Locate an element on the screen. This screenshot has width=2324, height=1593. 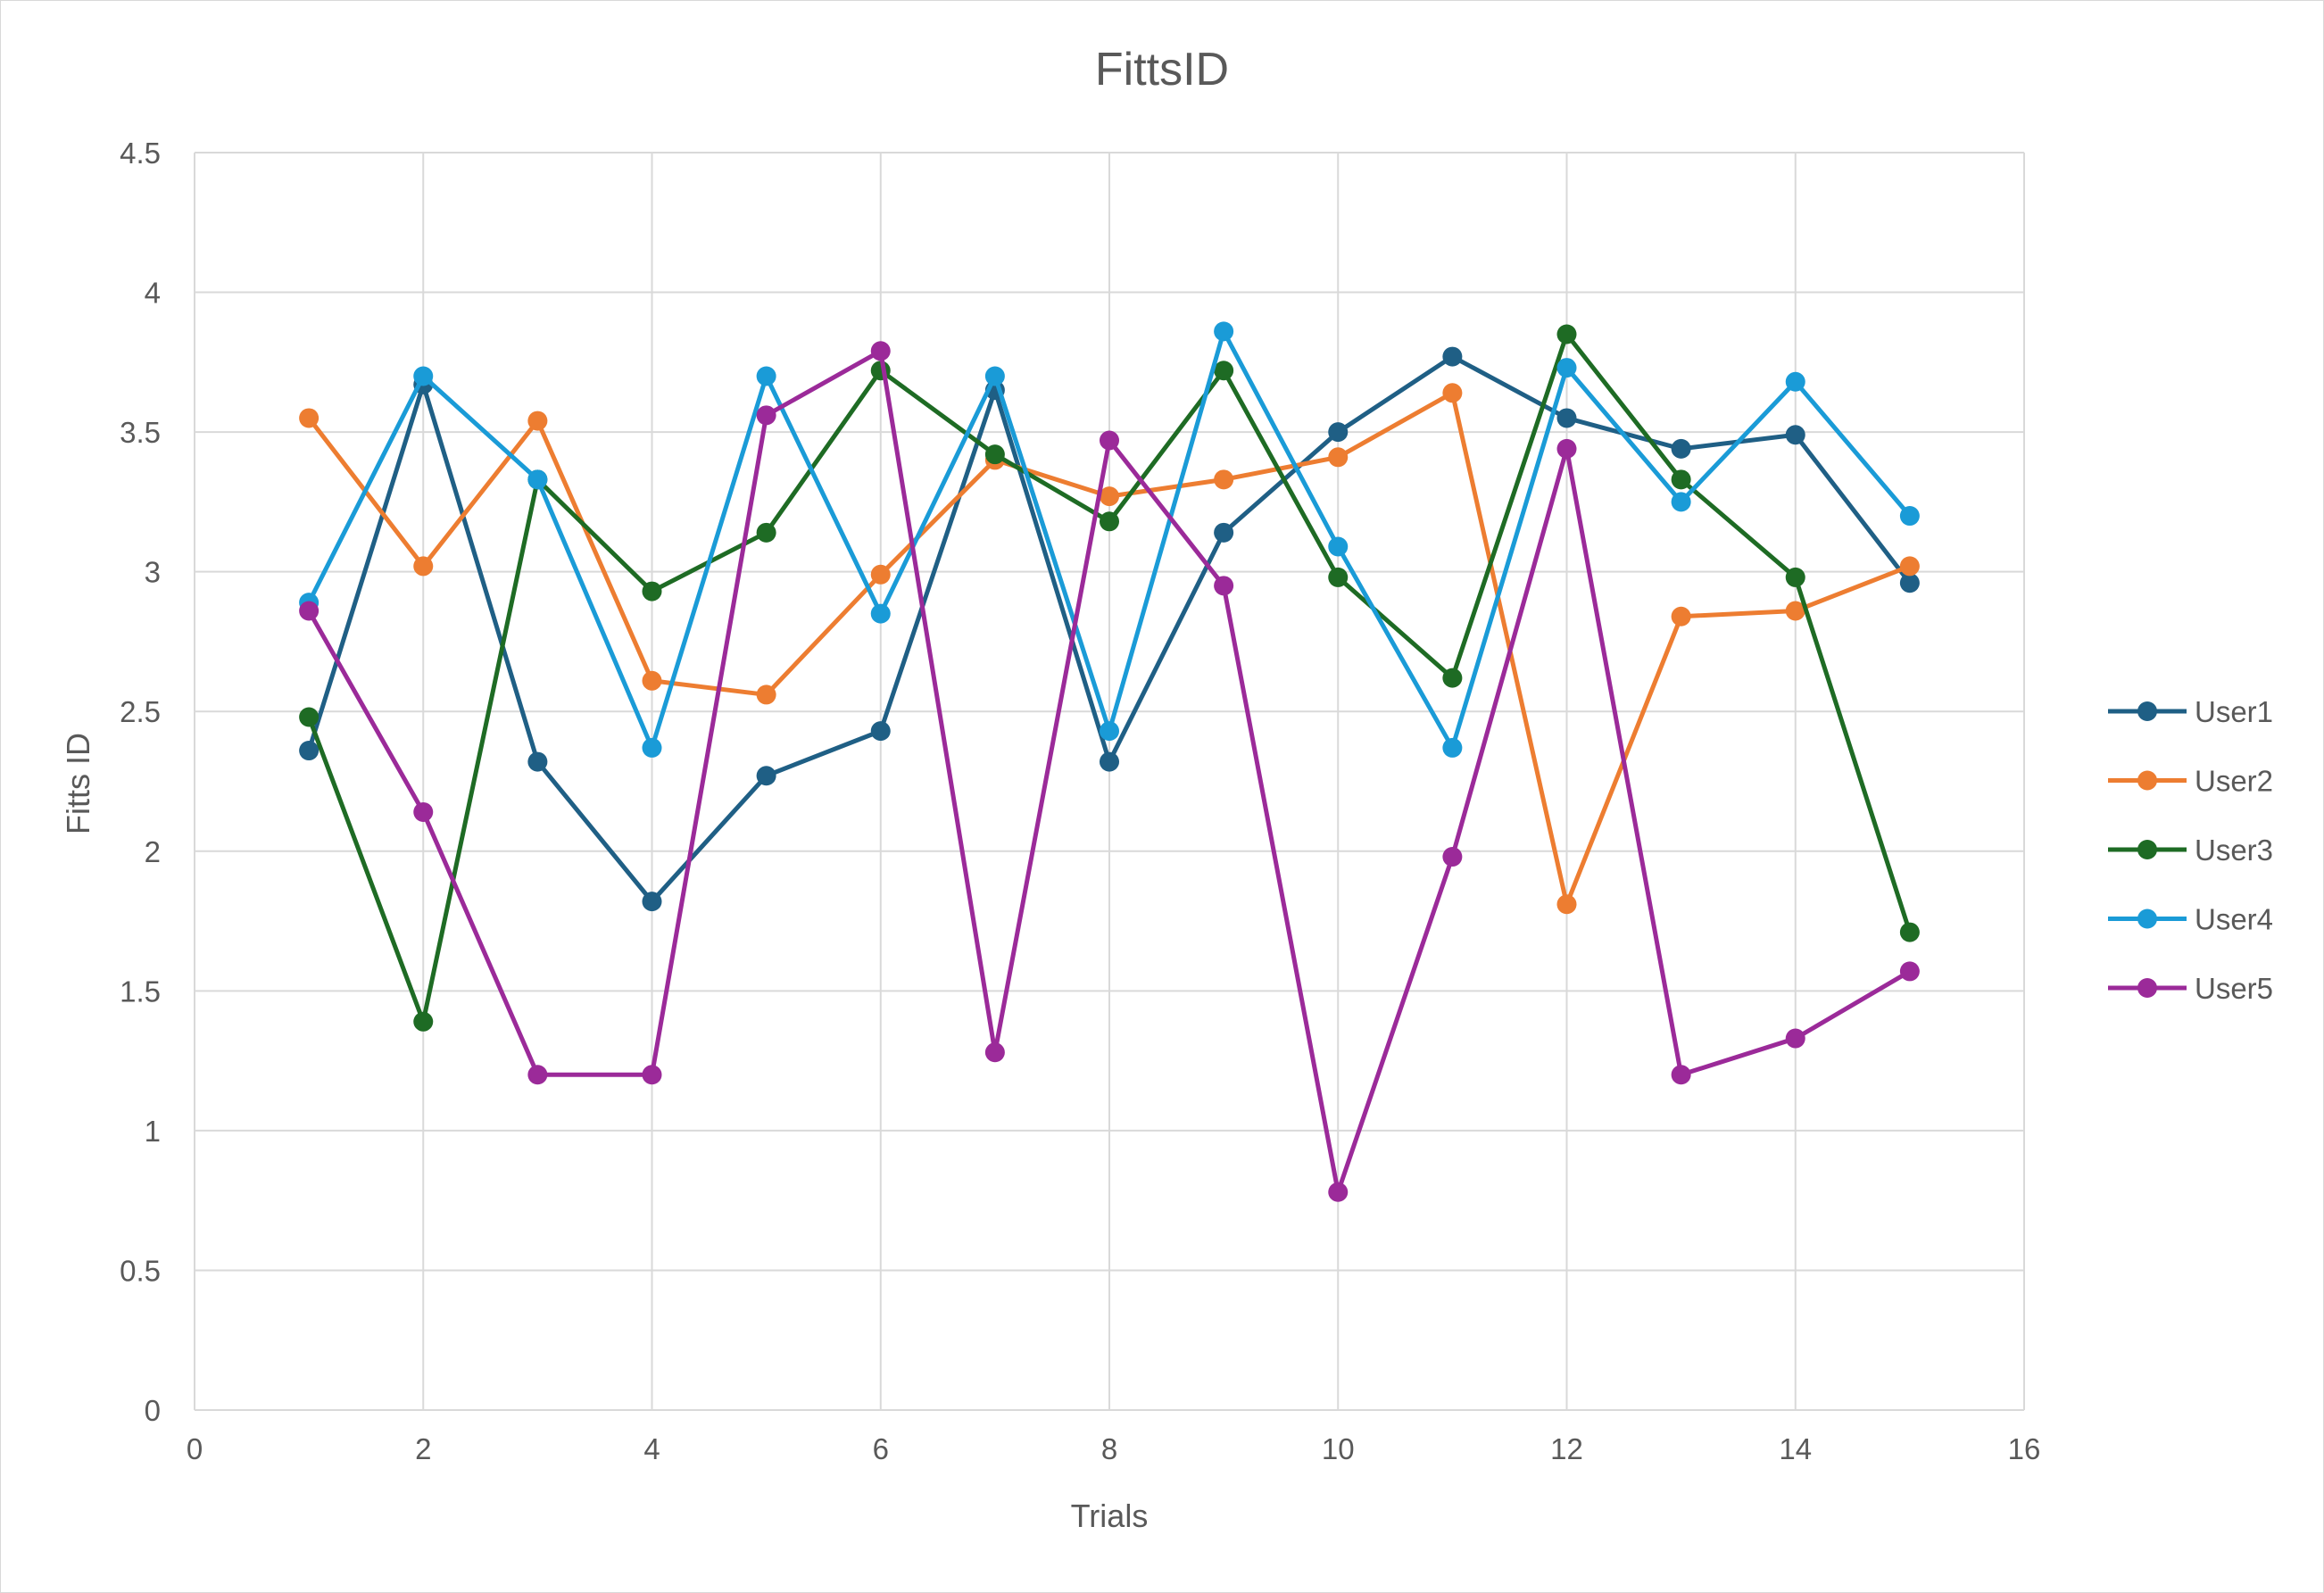
x-tick-label: 8 is located at coordinates (1109, 1448).